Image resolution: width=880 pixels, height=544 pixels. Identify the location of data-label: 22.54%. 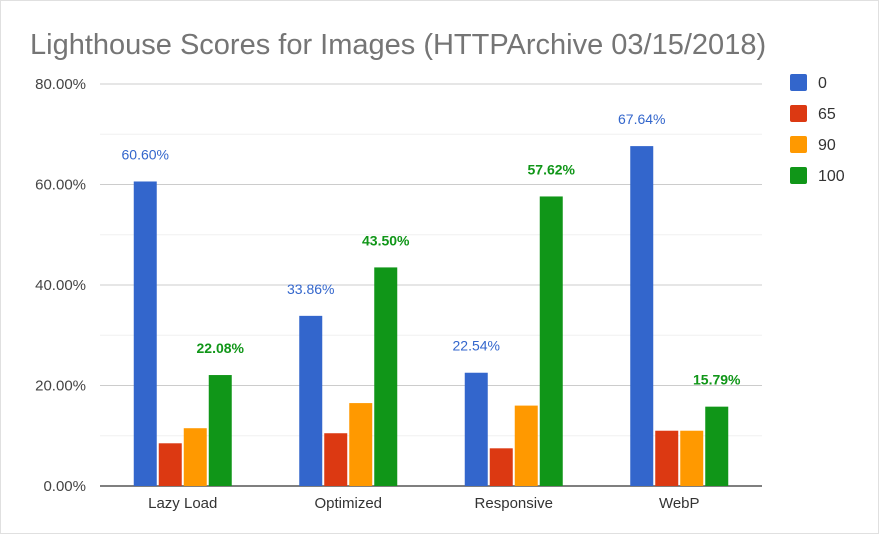
(476, 346).